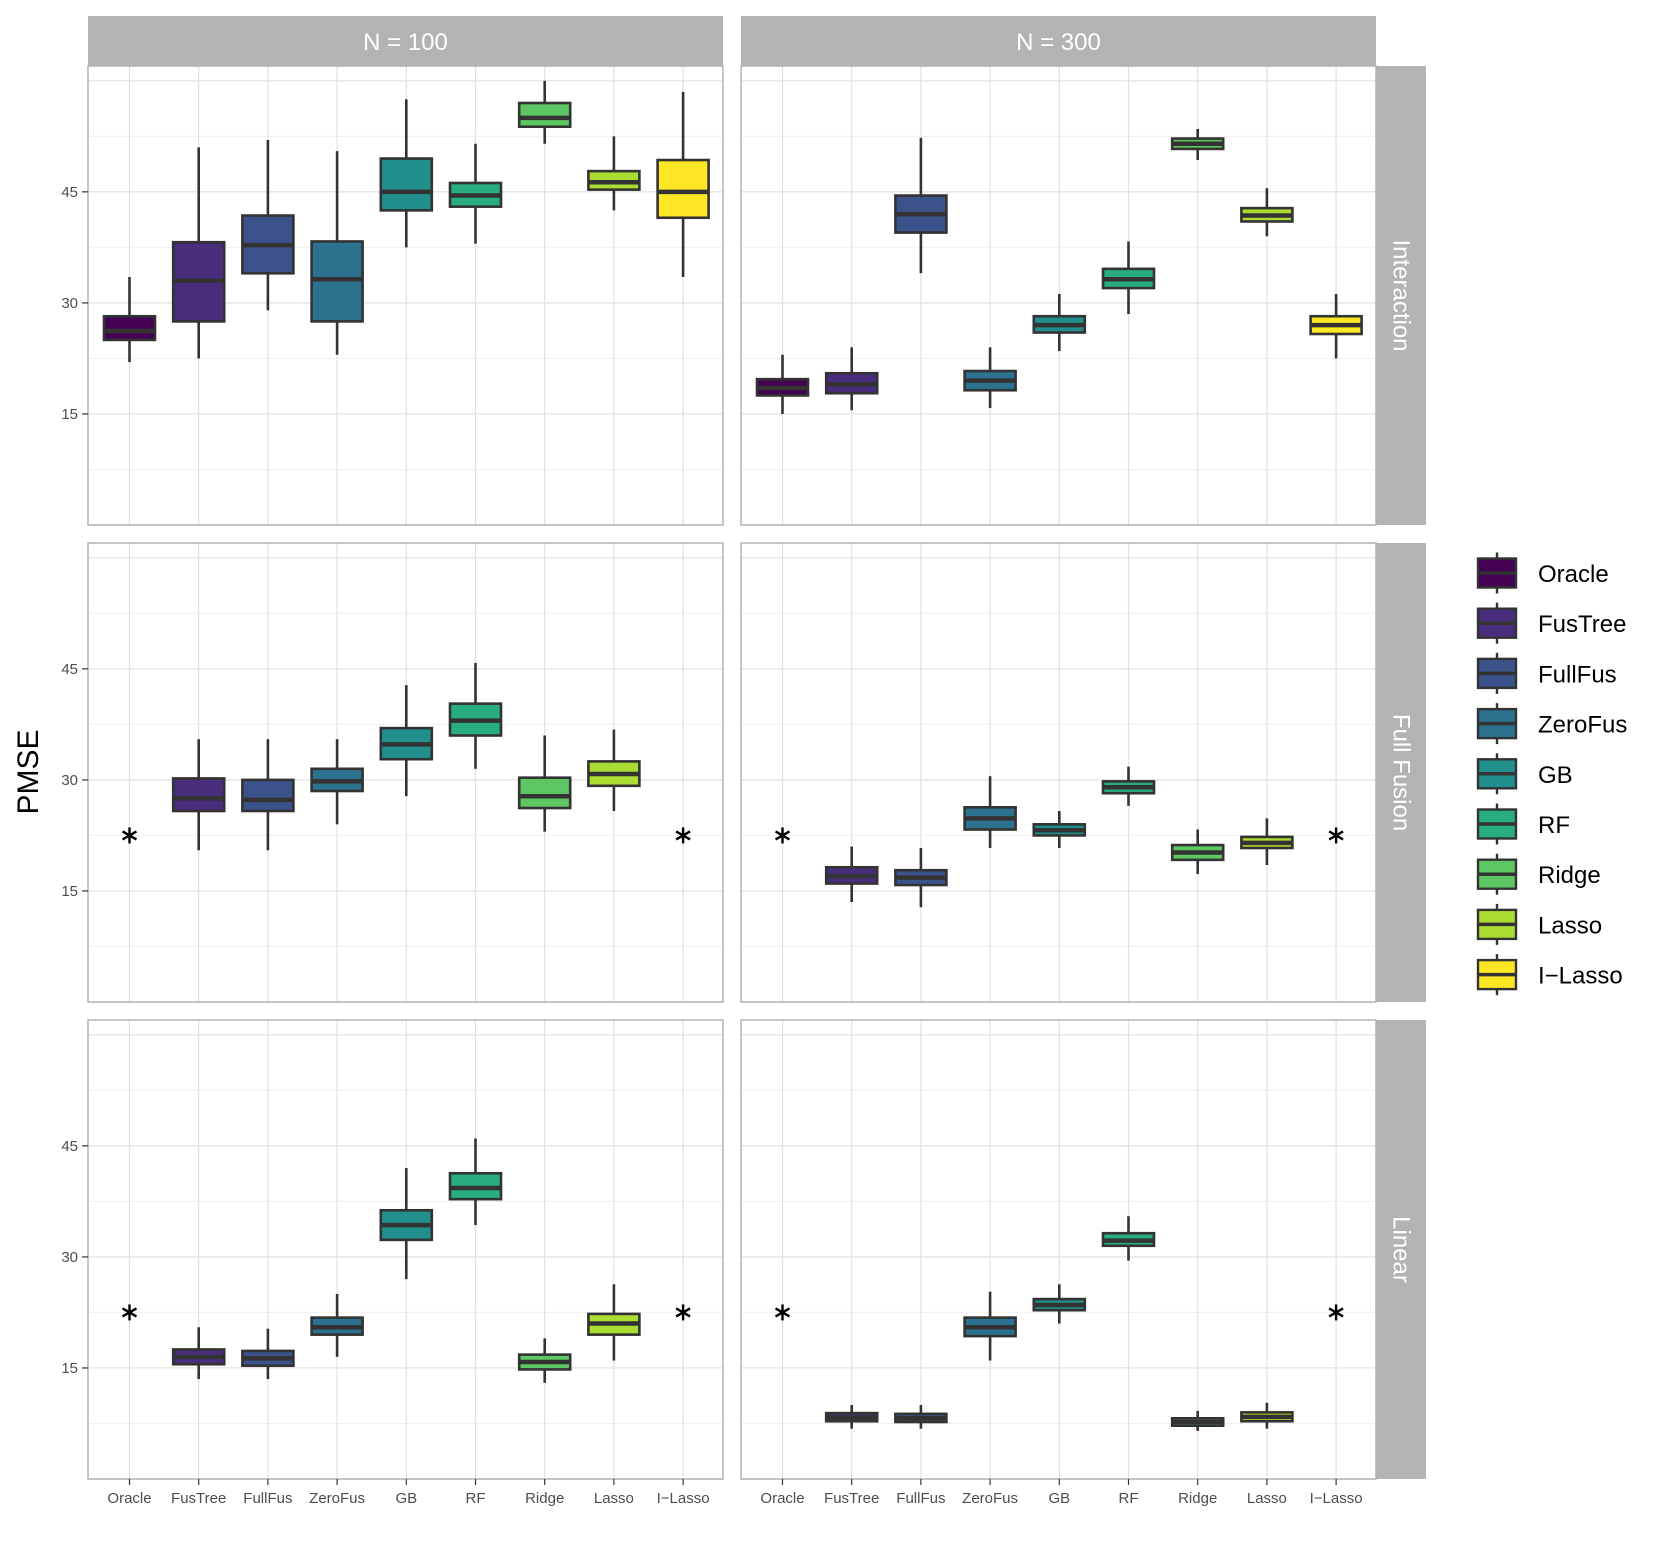 This screenshot has height=1557, width=1661. What do you see at coordinates (1582, 624) in the screenshot?
I see `legend-label: FusTree` at bounding box center [1582, 624].